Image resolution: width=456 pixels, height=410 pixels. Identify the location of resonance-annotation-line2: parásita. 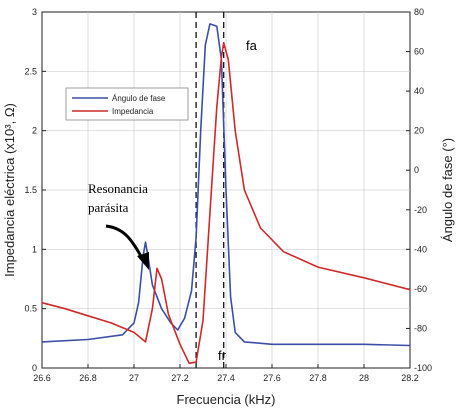
(108, 207).